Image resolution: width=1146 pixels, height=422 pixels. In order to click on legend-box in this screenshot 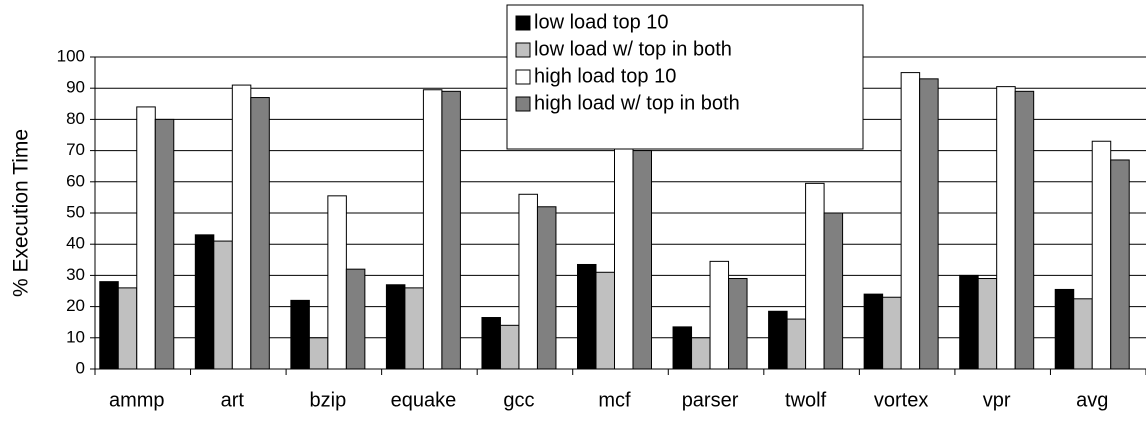, I will do `click(685, 77)`.